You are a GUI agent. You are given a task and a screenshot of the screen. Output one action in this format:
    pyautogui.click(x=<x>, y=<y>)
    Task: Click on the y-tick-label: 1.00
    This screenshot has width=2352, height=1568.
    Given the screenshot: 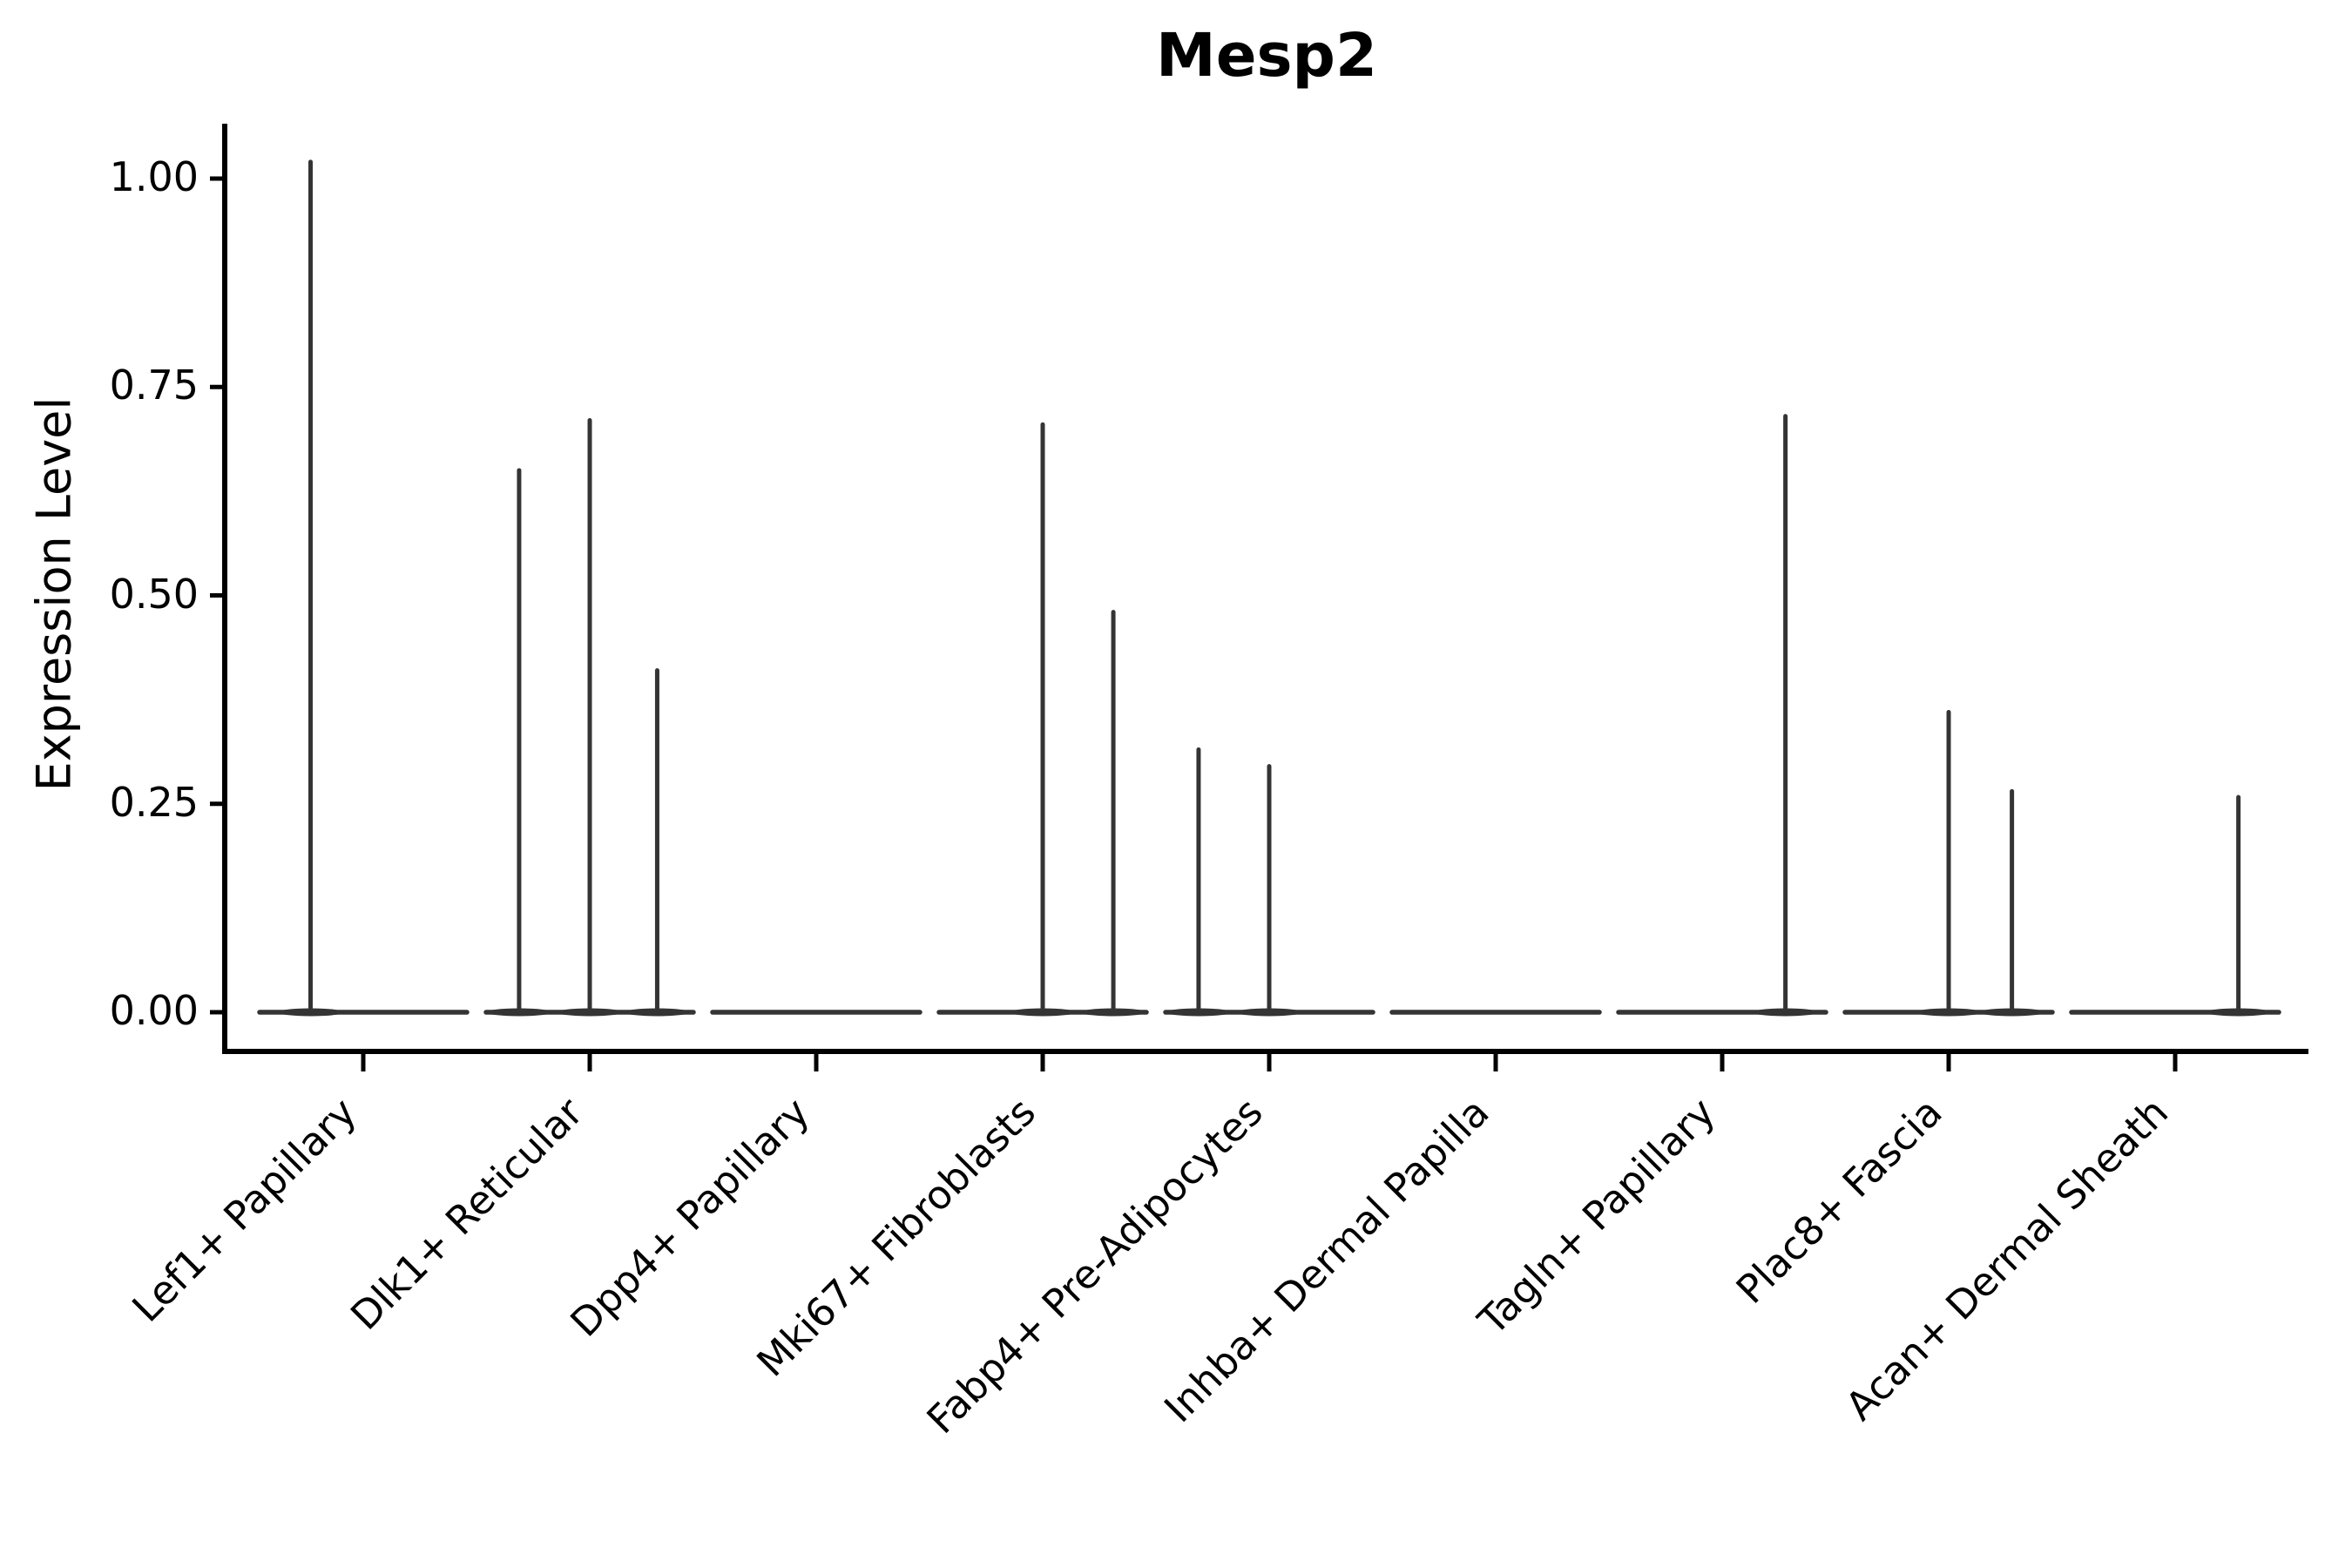 What is the action you would take?
    pyautogui.click(x=154, y=176)
    